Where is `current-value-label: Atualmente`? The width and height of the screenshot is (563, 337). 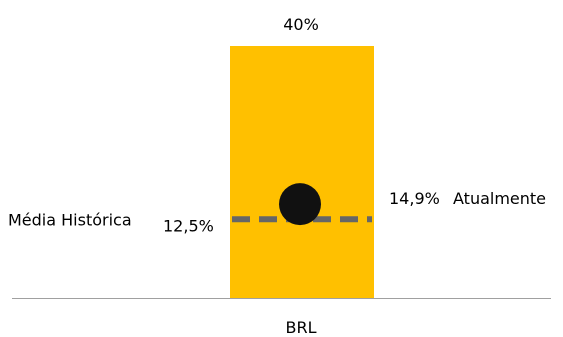
current-value-label: Atualmente is located at coordinates (499, 198).